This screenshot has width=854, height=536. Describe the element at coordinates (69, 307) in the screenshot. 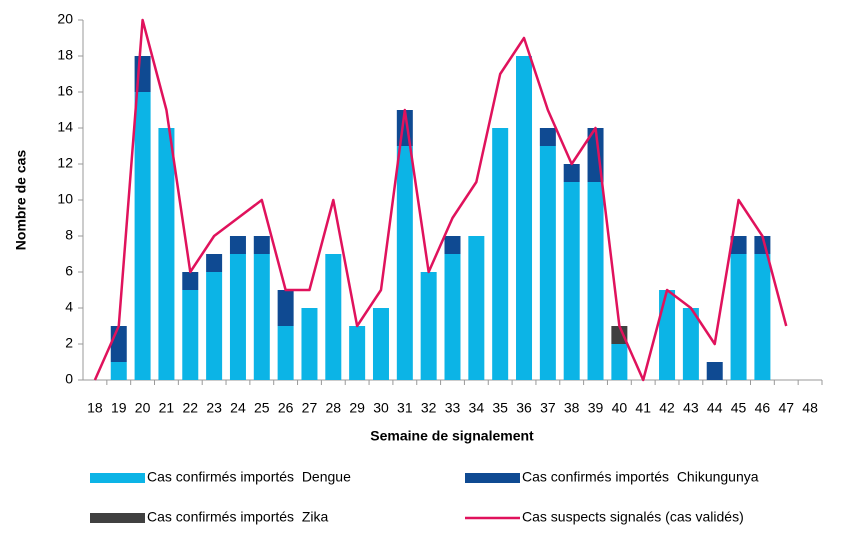

I see `y-tick-label: 4` at that location.